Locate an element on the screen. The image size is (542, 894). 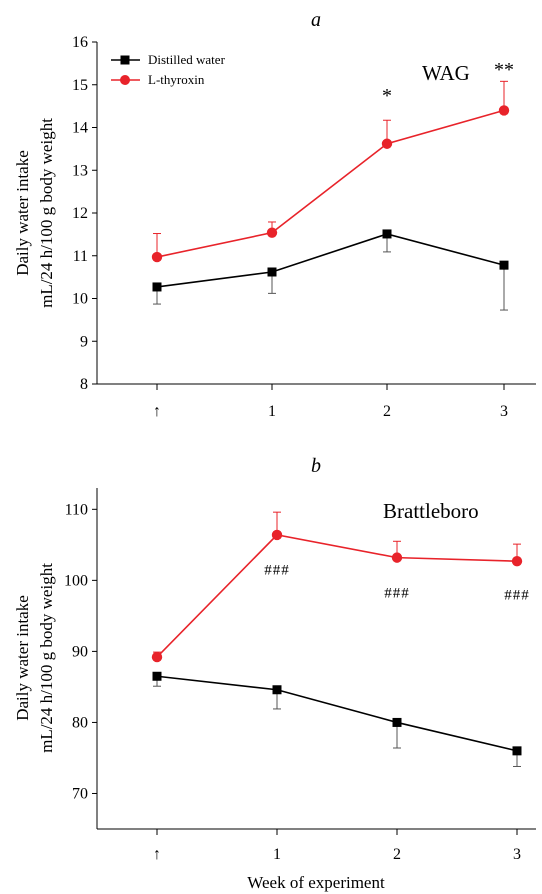
legend-label: L-thyroxin is located at coordinates (176, 79).